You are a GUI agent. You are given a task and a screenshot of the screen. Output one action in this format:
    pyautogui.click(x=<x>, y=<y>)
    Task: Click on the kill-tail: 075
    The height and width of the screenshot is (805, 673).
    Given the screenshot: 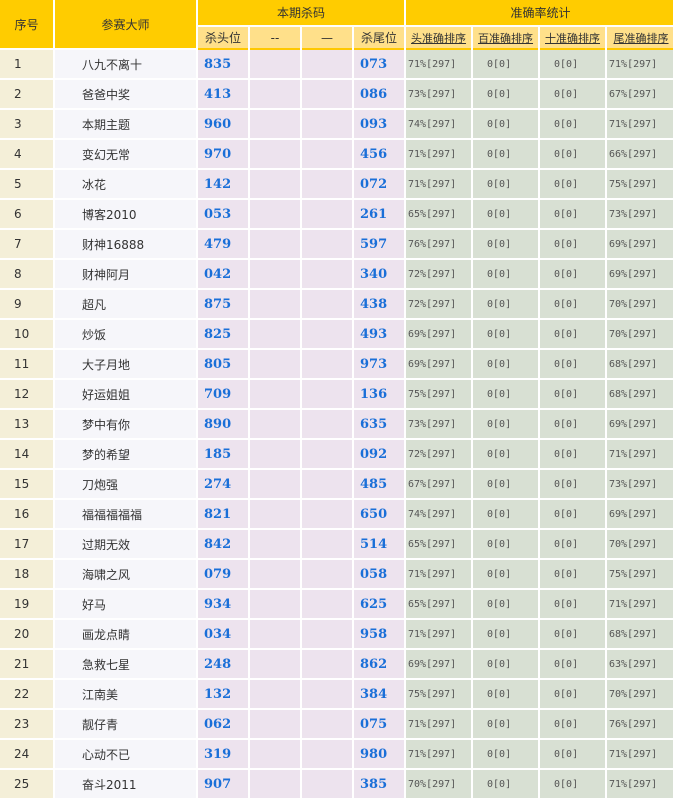 What is the action you would take?
    pyautogui.click(x=379, y=725)
    